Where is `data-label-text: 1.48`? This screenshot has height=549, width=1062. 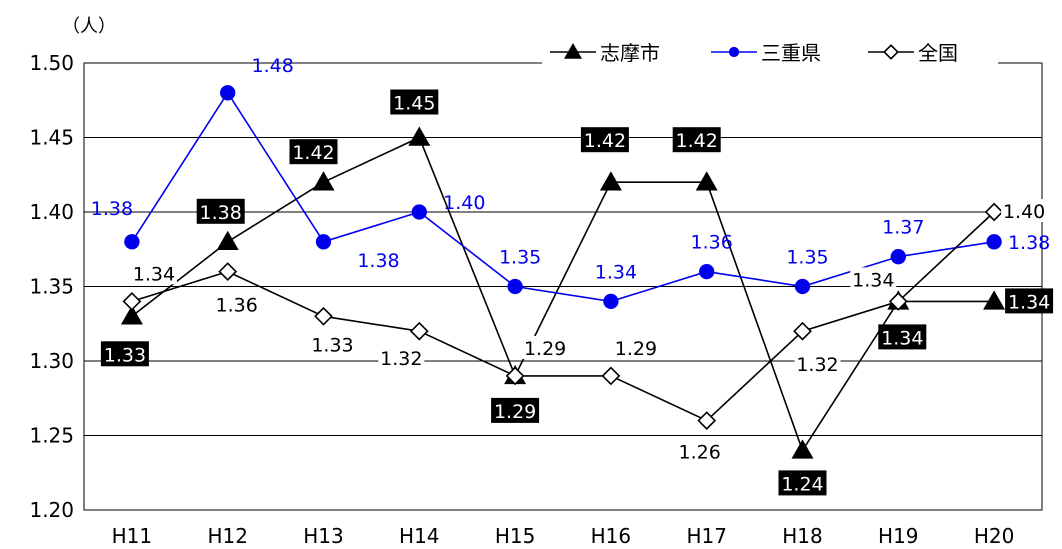 data-label-text: 1.48 is located at coordinates (273, 66).